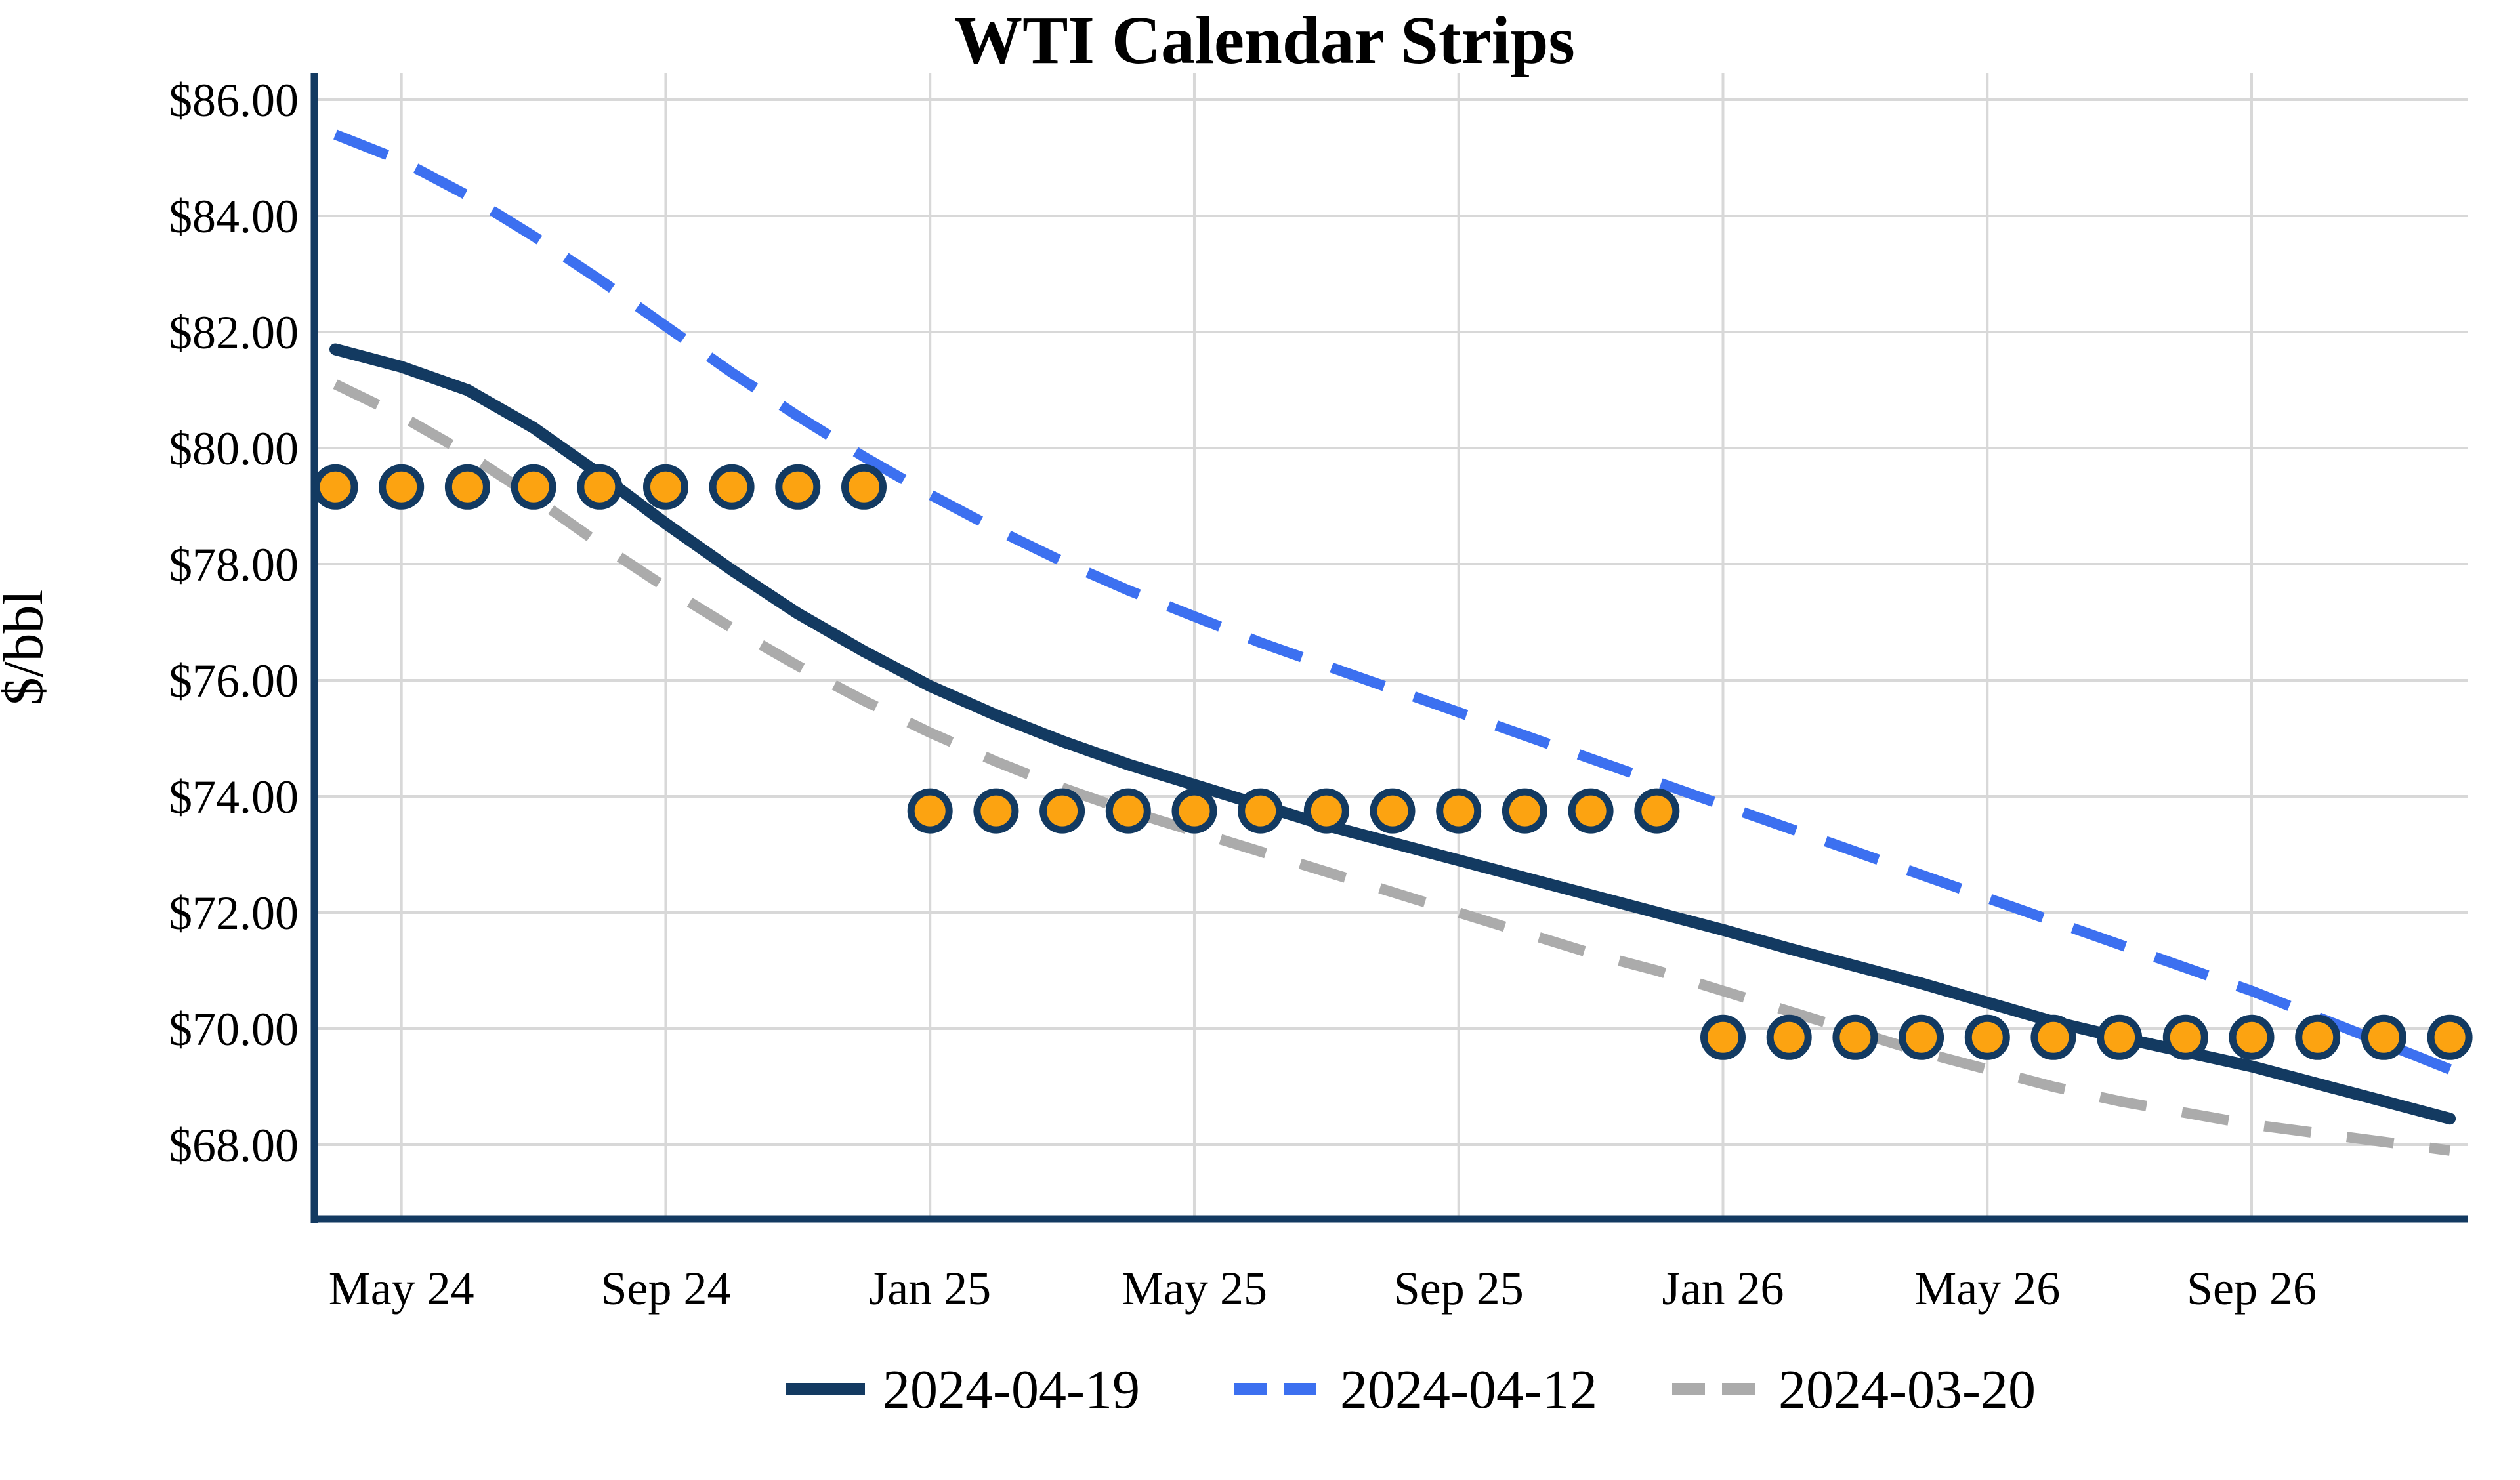 Image resolution: width=2520 pixels, height=1480 pixels. What do you see at coordinates (27, 648) in the screenshot?
I see `y-axis-title: $/bbl` at bounding box center [27, 648].